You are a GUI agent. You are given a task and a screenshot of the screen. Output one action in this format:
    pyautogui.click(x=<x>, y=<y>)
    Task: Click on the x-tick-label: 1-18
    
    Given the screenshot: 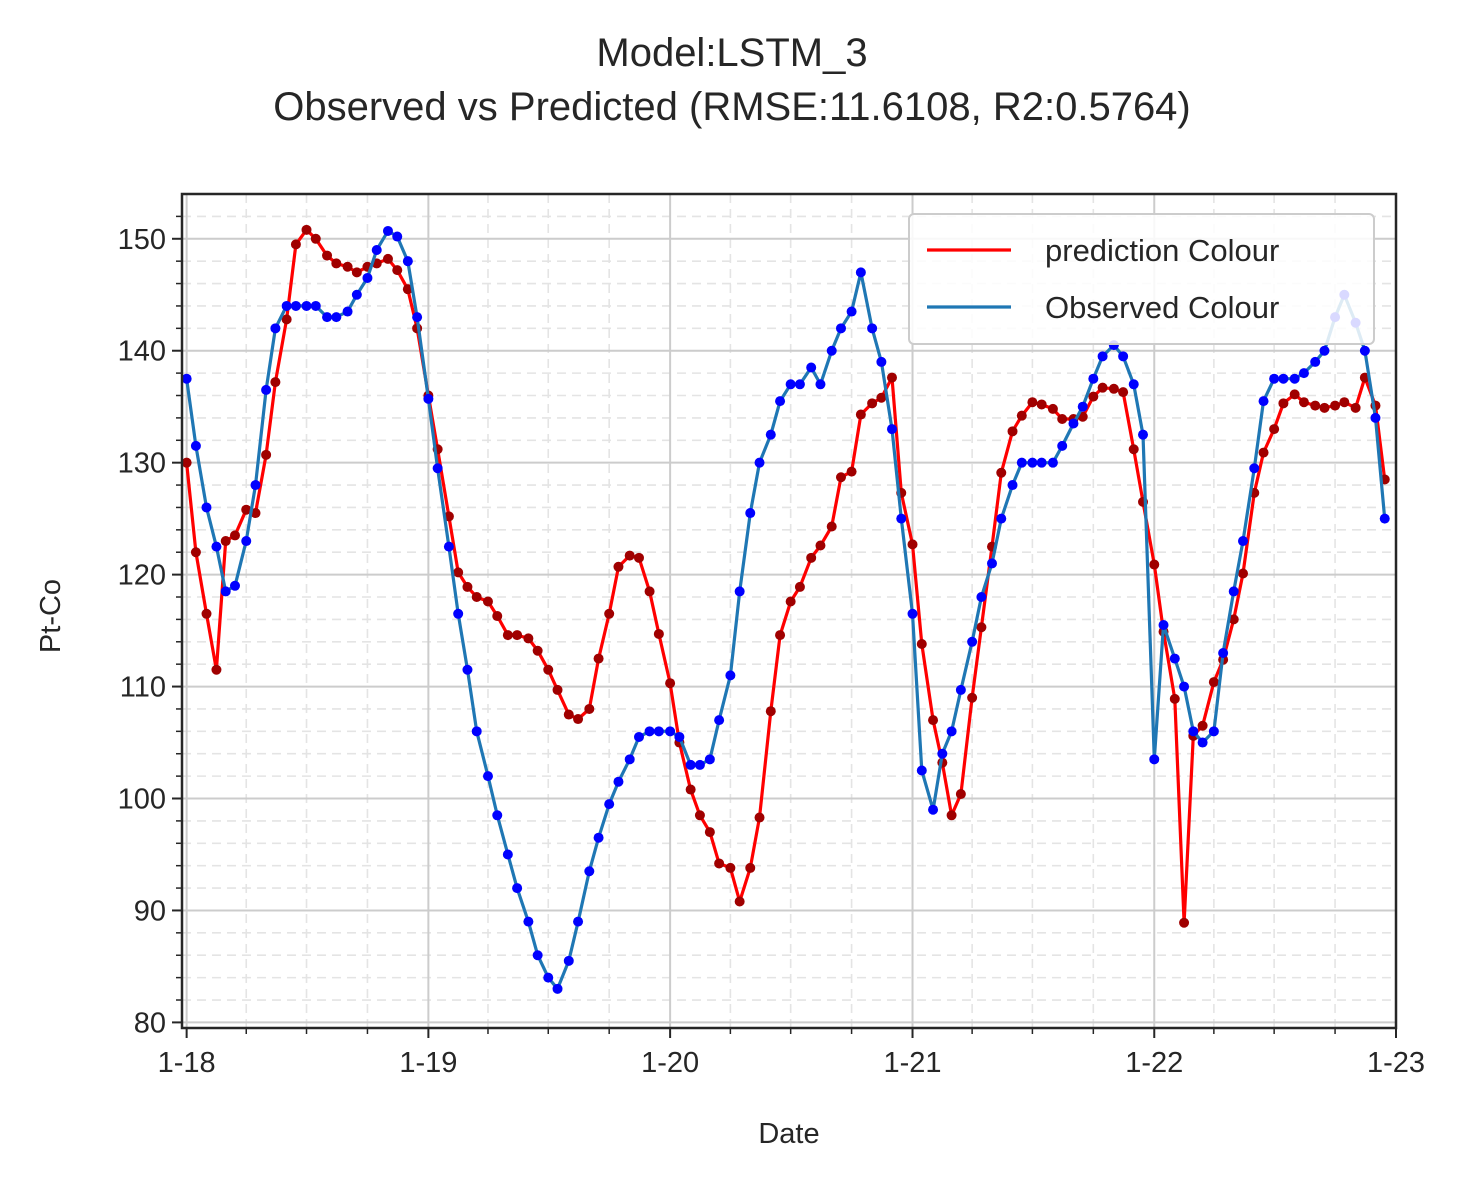 What is the action you would take?
    pyautogui.click(x=187, y=1063)
    